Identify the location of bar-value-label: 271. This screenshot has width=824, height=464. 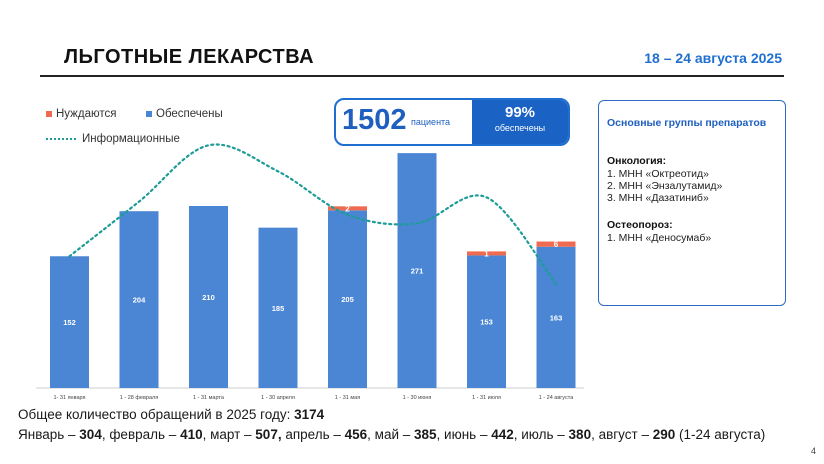
(417, 271).